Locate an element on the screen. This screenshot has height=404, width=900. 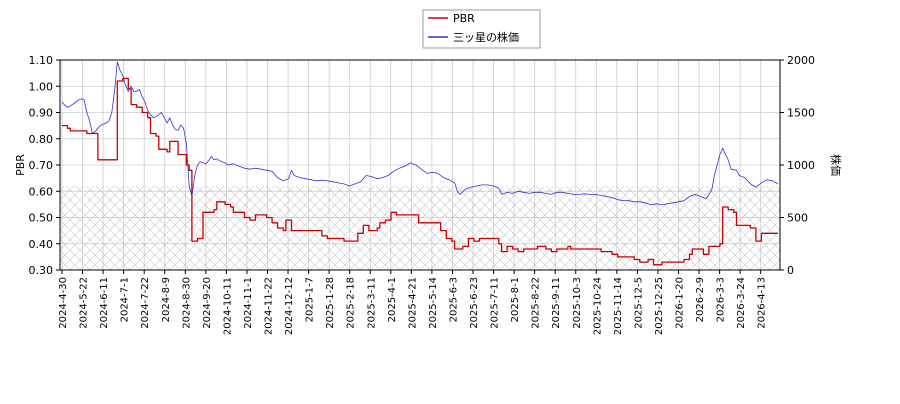
x-tick-label: 2025-1-7 is located at coordinates (310, 299).